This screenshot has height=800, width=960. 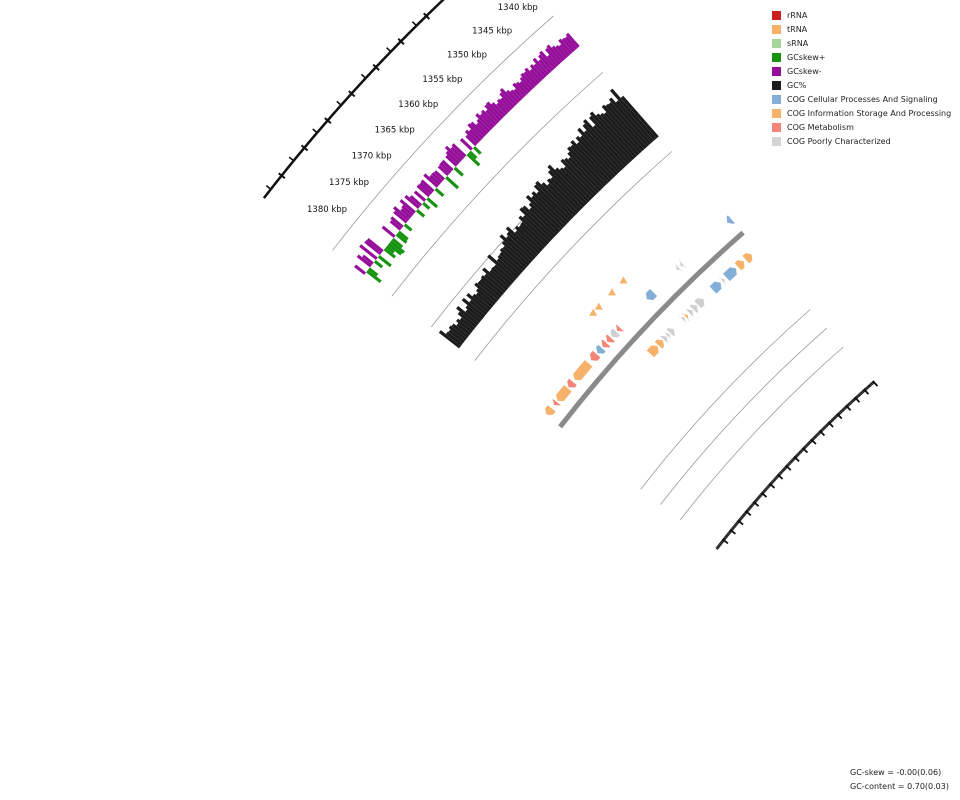 What do you see at coordinates (776, 71) in the screenshot?
I see `legend-swatch-gcskew-neg` at bounding box center [776, 71].